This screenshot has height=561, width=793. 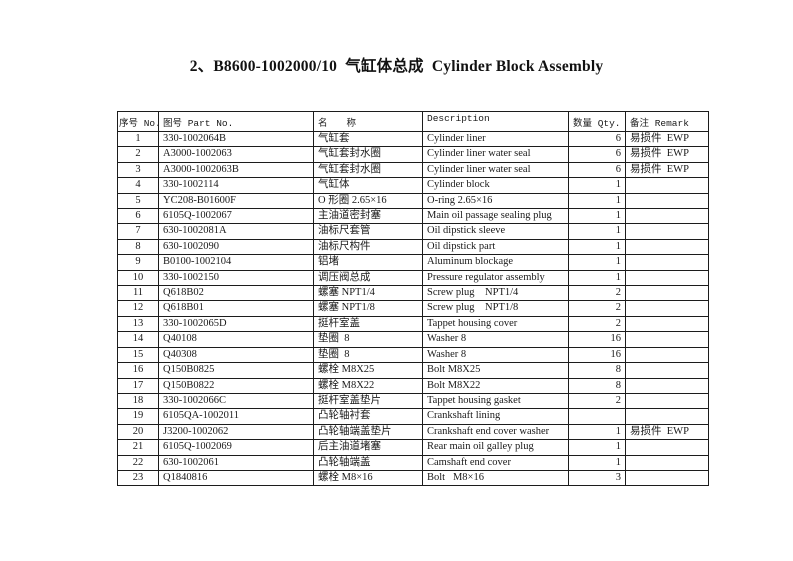 I want to click on cell-no: 6, so click(x=138, y=216).